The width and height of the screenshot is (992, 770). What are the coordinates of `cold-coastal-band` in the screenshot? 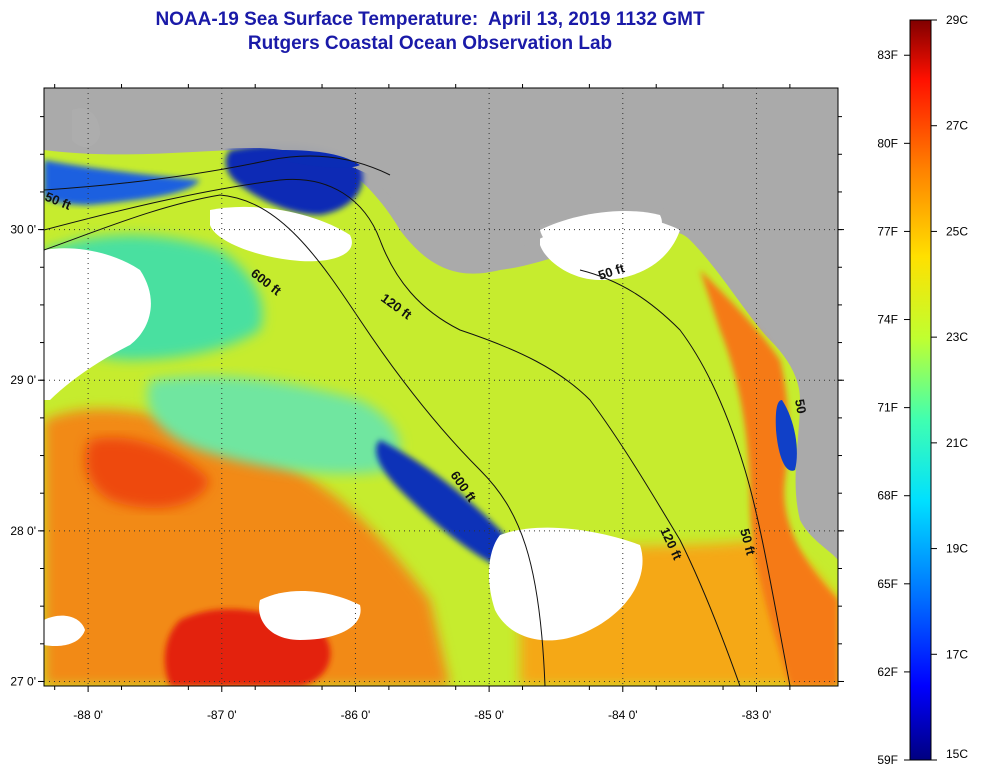 It's located at (320, 159).